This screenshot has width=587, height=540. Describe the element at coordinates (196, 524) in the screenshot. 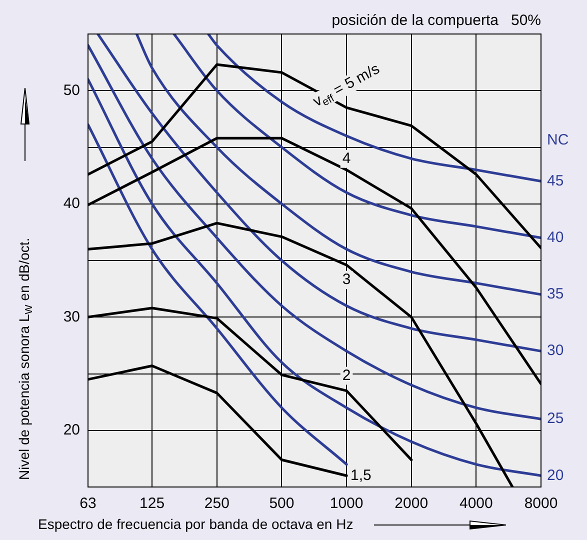

I see `x-axis-title: Espectro de frecuencia por banda de octava en Hz` at that location.